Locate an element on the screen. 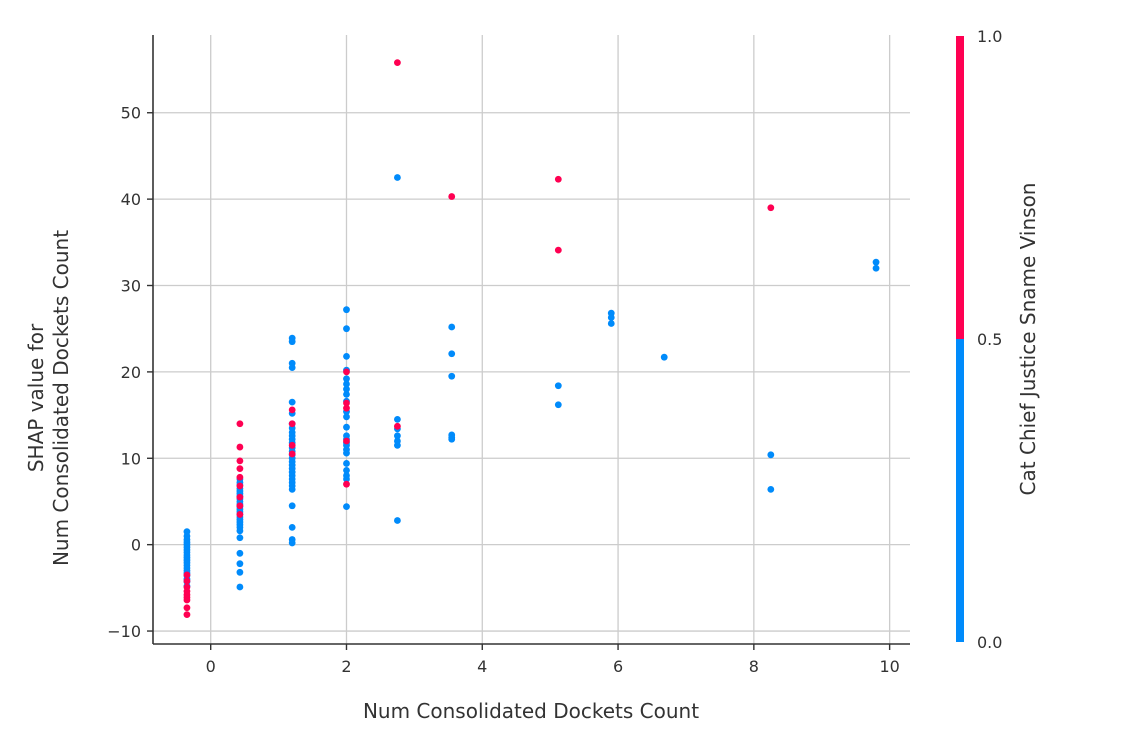 Image resolution: width=1125 pixels, height=750 pixels. x-tick-label: 10 is located at coordinates (889, 666).